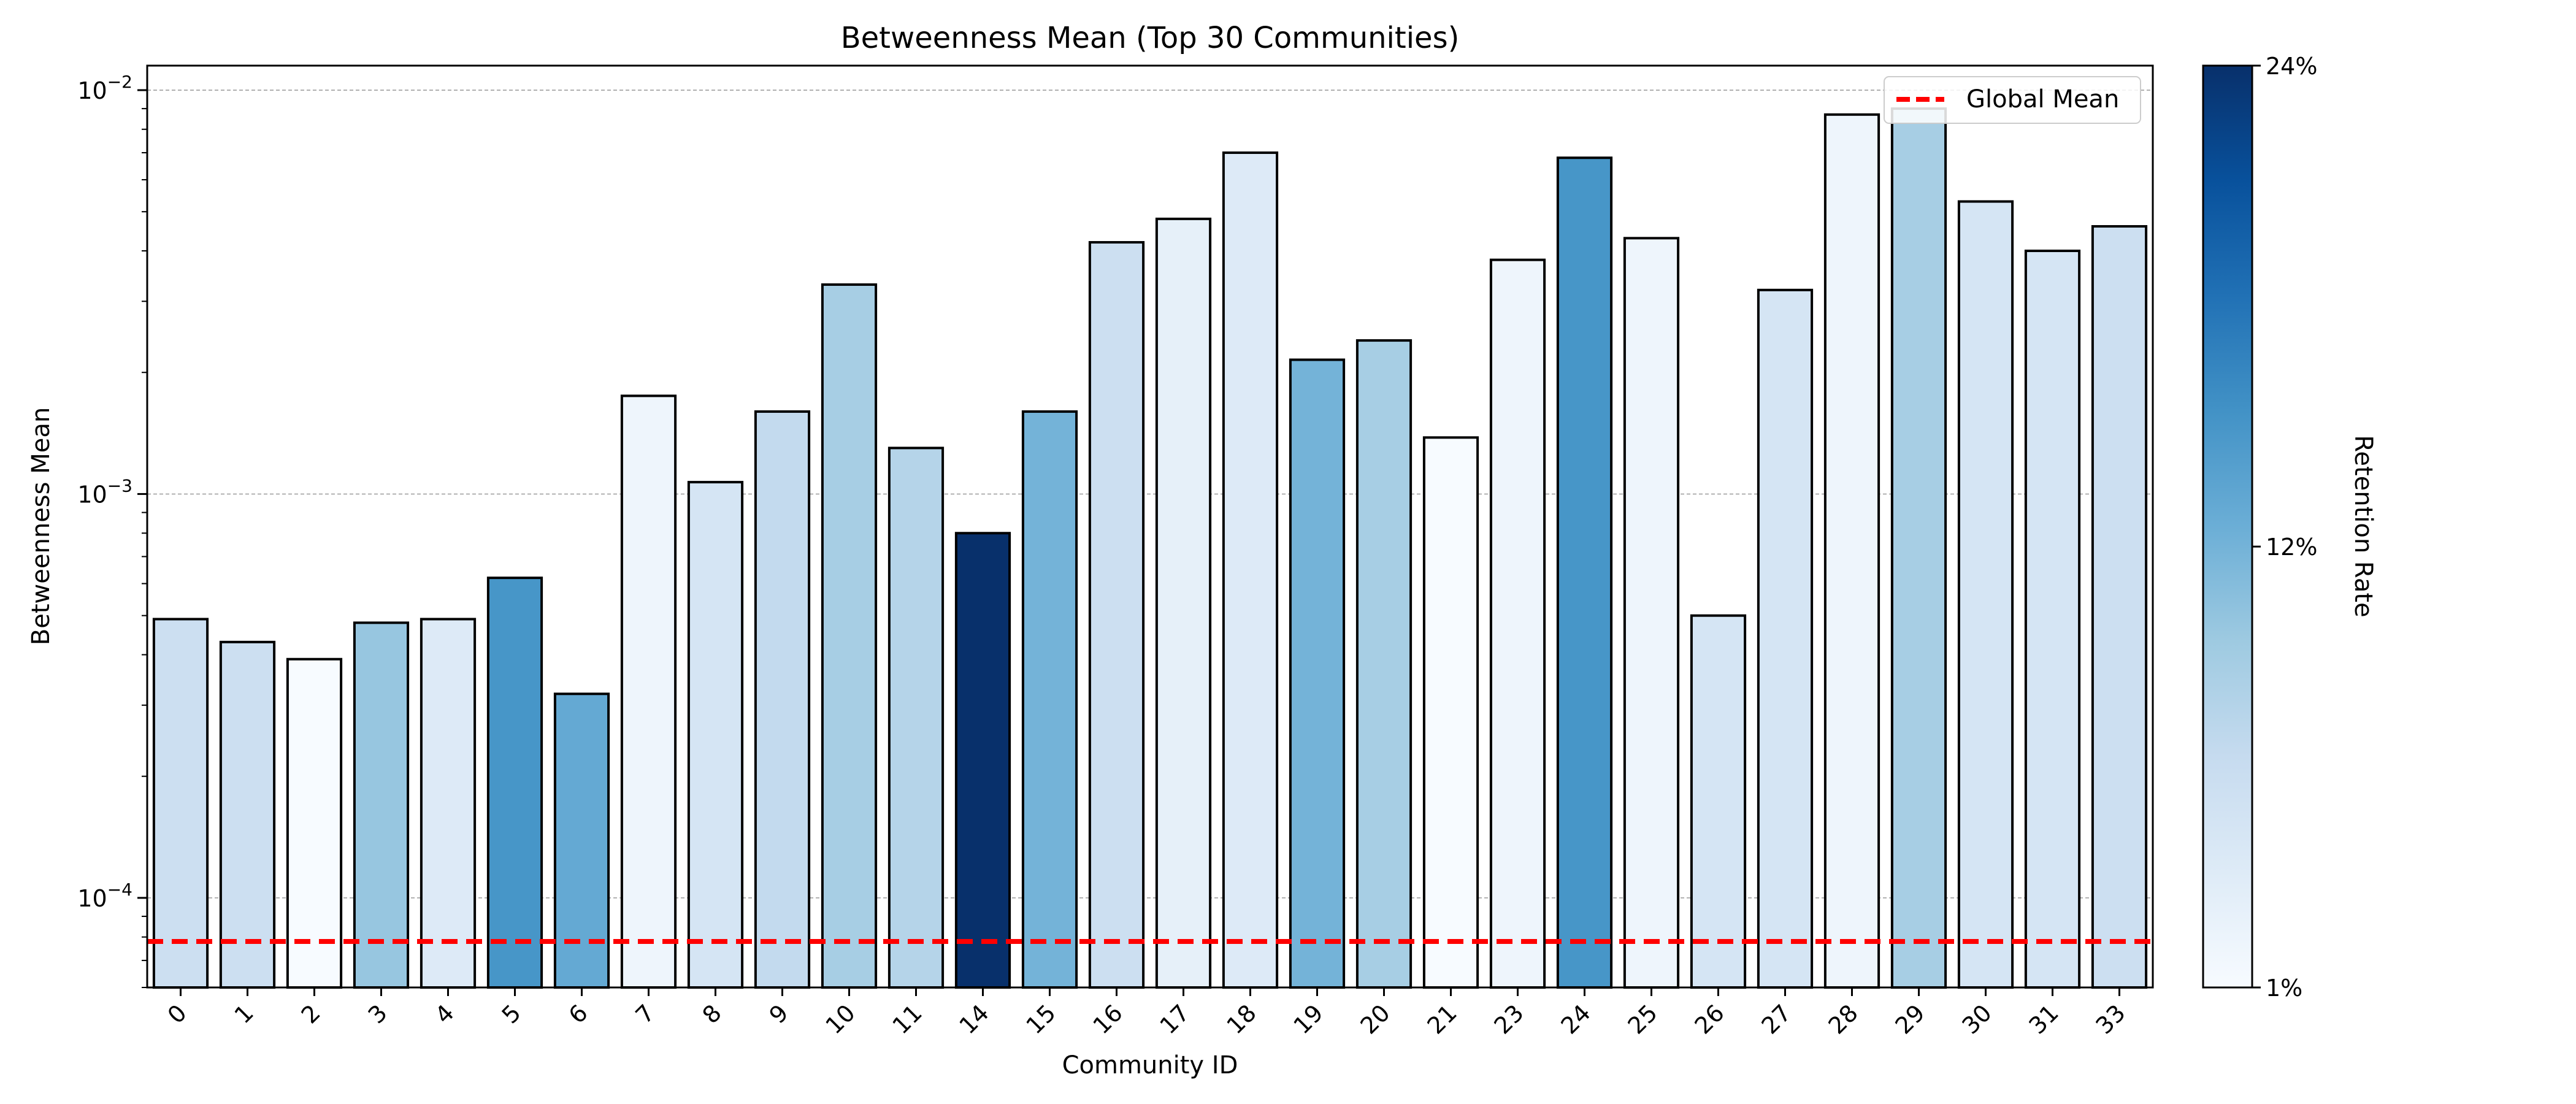 Image resolution: width=2576 pixels, height=1104 pixels. Describe the element at coordinates (2284, 988) in the screenshot. I see `colorbar-tick-label: 1%` at that location.